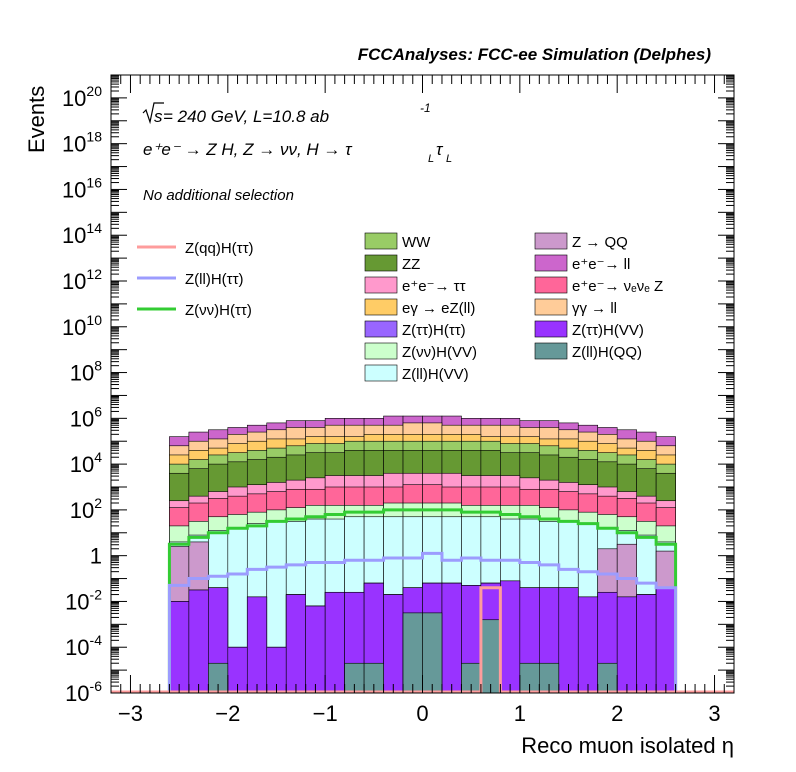 Image resolution: width=796 pixels, height=772 pixels. I want to click on legend-label: e⁺e⁻→ νₑνₑ Z, so click(617, 286).